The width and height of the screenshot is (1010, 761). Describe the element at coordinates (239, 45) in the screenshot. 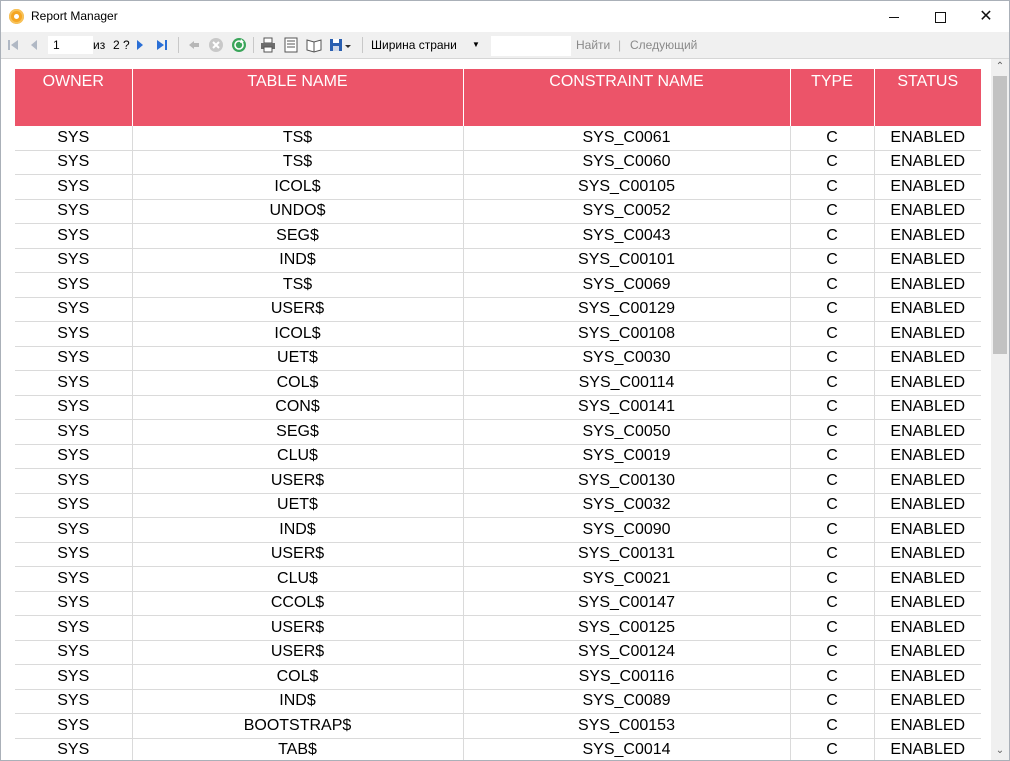

I see `refresh-icon` at that location.